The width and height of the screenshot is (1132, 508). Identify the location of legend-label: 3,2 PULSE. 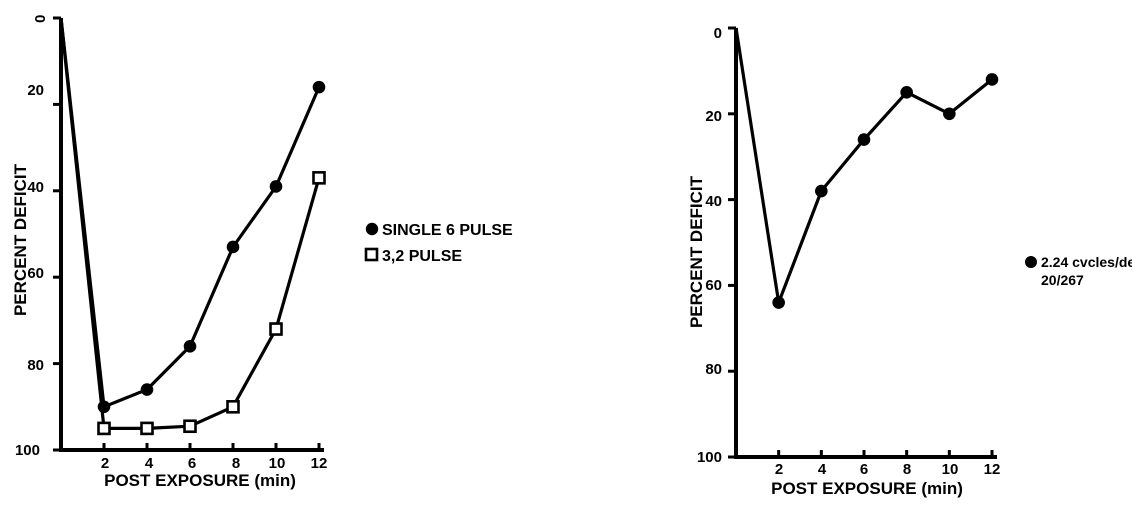
(422, 256).